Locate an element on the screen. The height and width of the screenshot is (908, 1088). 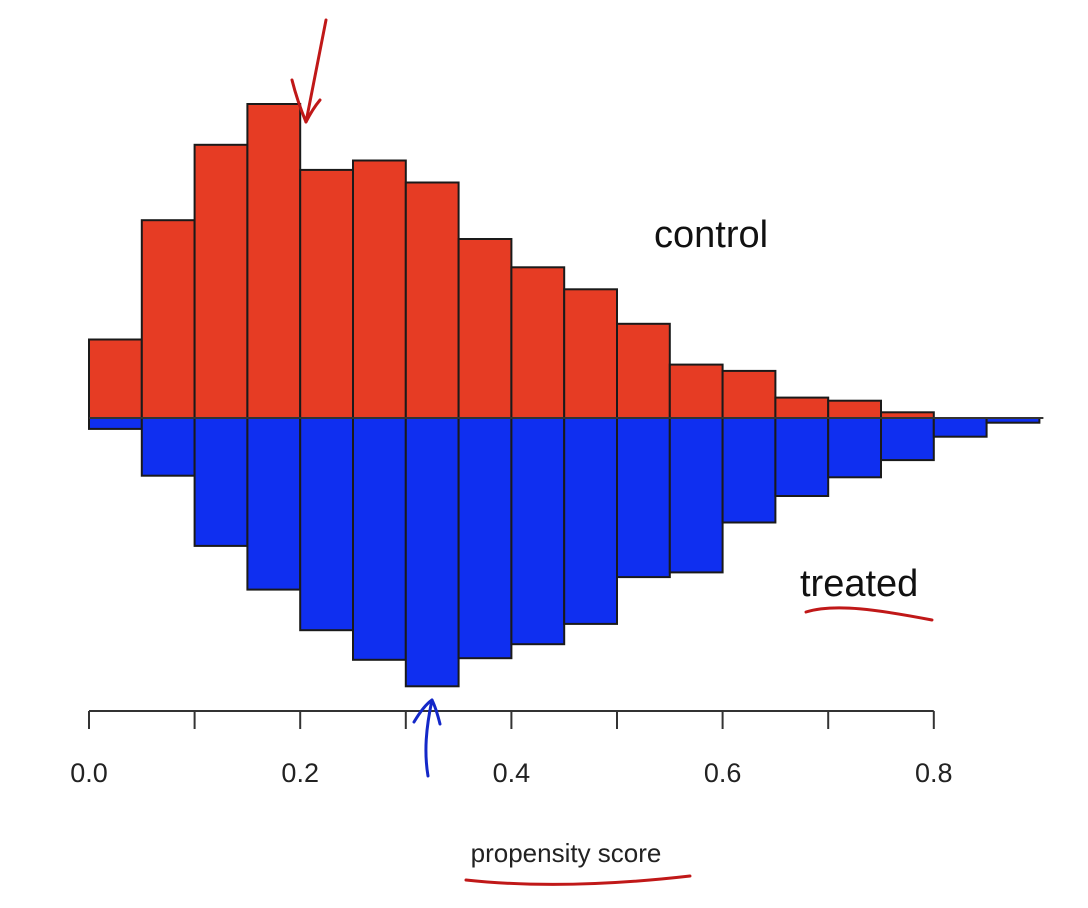
x-tick-label-2: 0.4 is located at coordinates (512, 773).